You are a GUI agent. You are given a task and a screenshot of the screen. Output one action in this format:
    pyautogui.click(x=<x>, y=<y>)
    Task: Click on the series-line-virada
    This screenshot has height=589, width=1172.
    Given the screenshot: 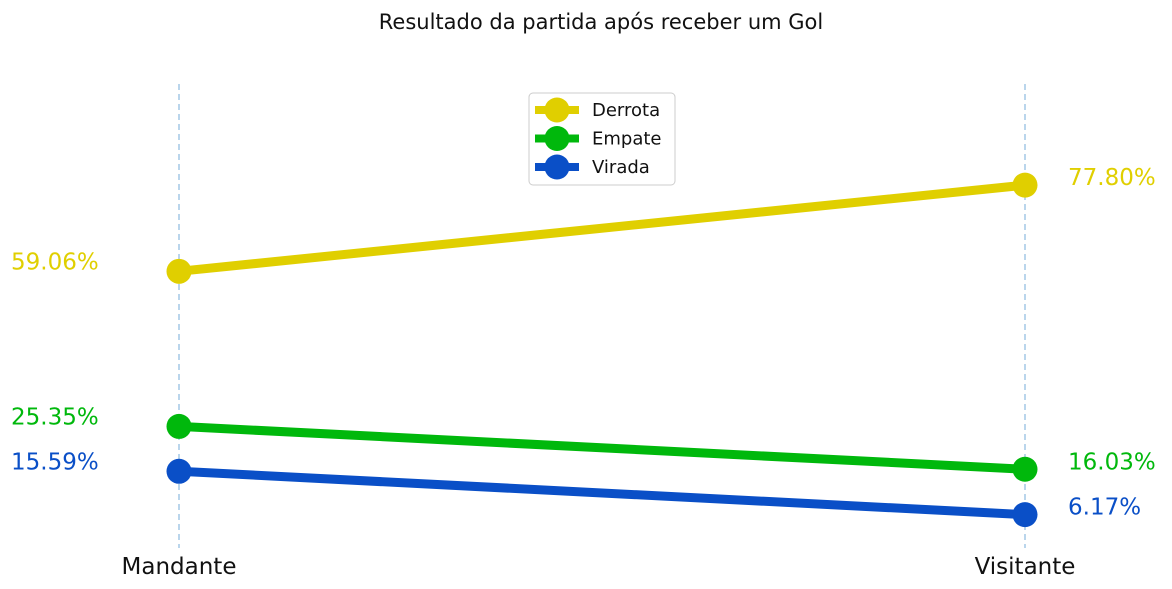 What is the action you would take?
    pyautogui.click(x=602, y=493)
    